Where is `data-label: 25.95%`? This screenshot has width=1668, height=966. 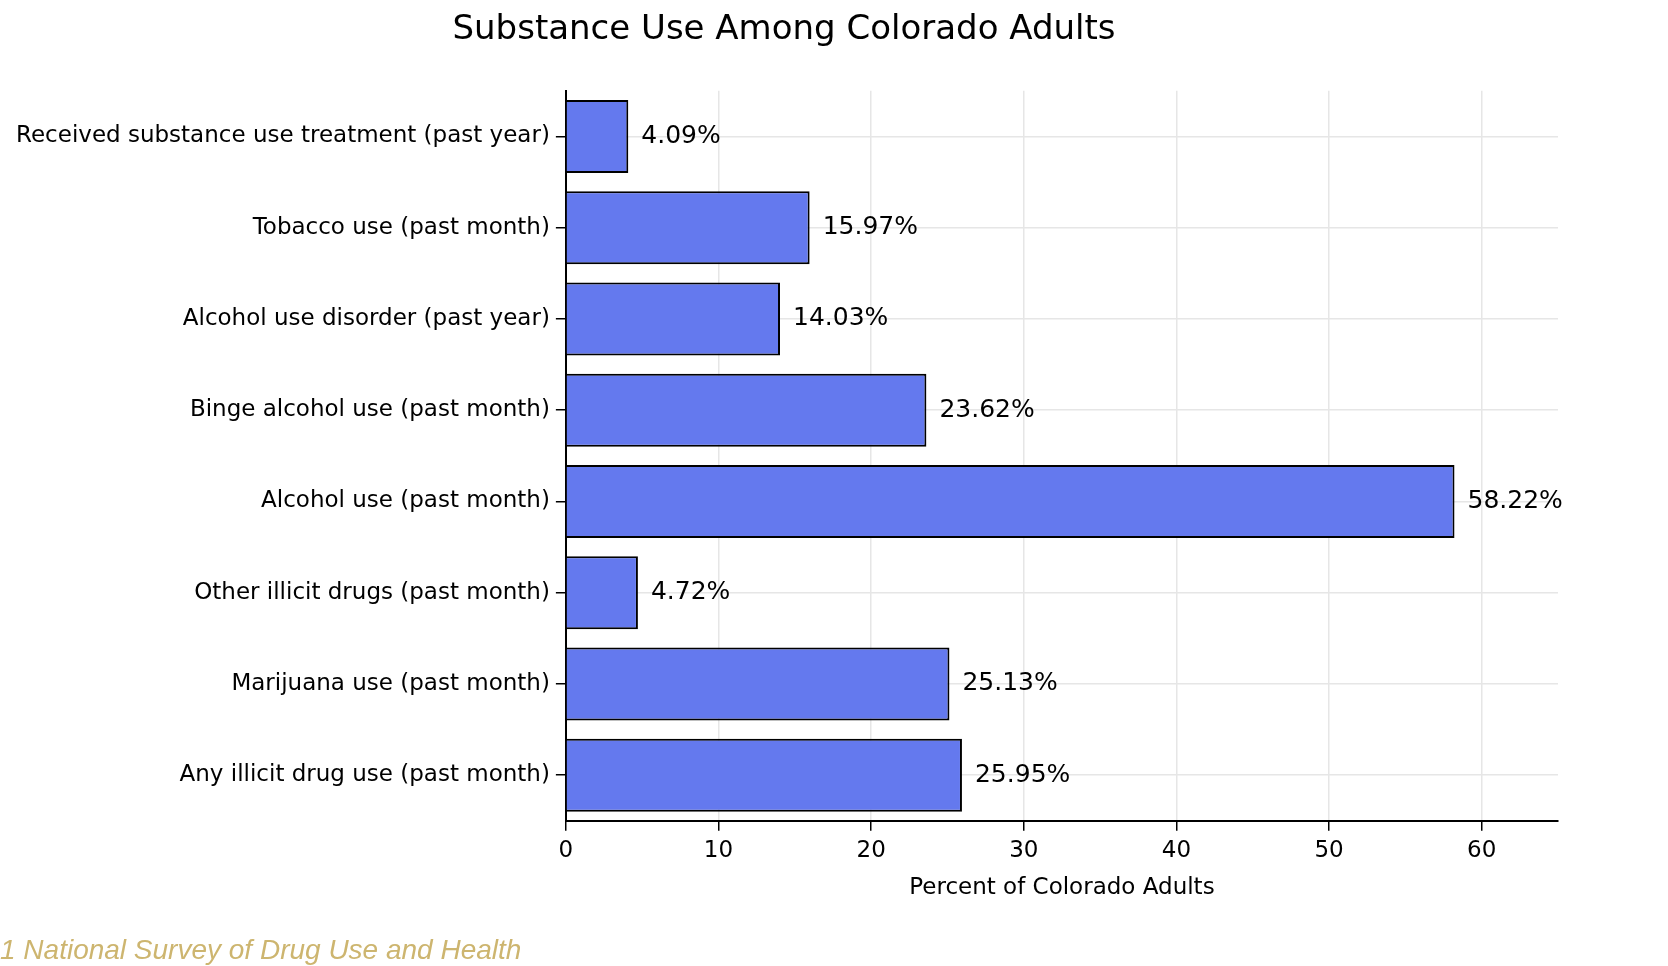 data-label: 25.95% is located at coordinates (1022, 773).